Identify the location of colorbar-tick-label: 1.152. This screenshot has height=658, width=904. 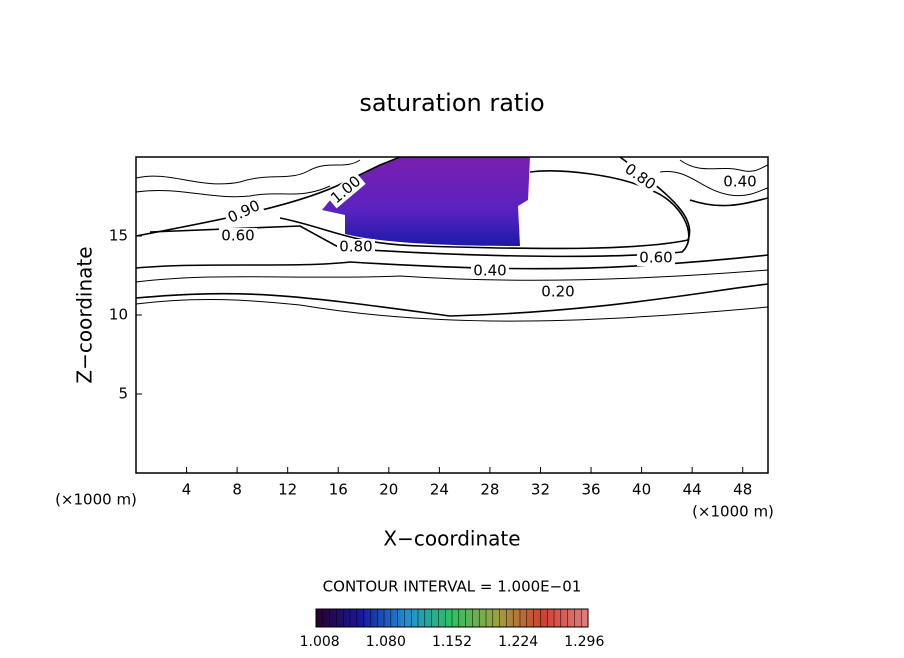
(452, 642).